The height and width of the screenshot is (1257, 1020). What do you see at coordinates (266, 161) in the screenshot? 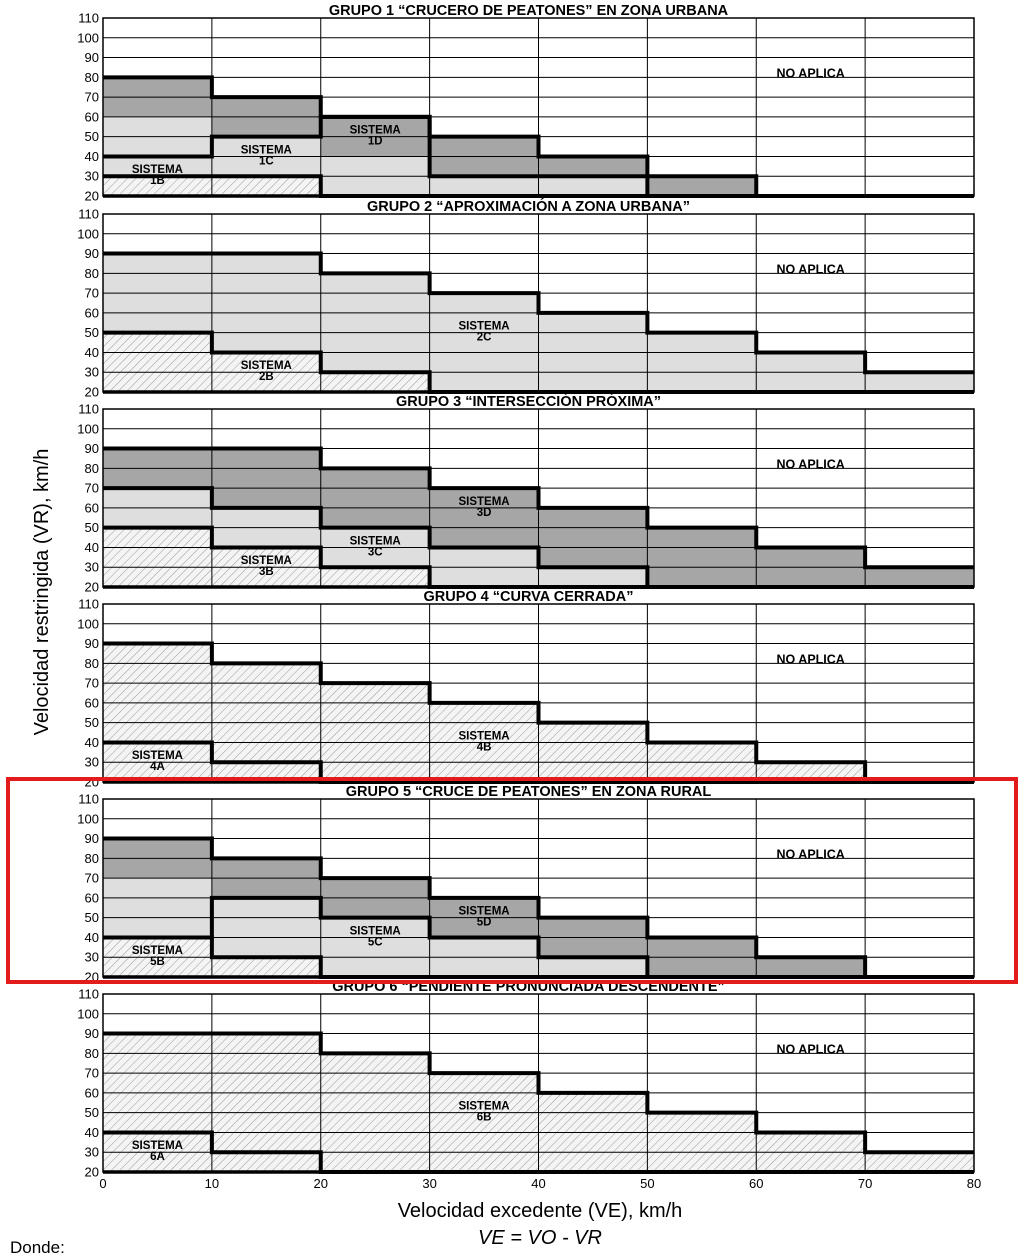
I see `system-label-id: 1C` at bounding box center [266, 161].